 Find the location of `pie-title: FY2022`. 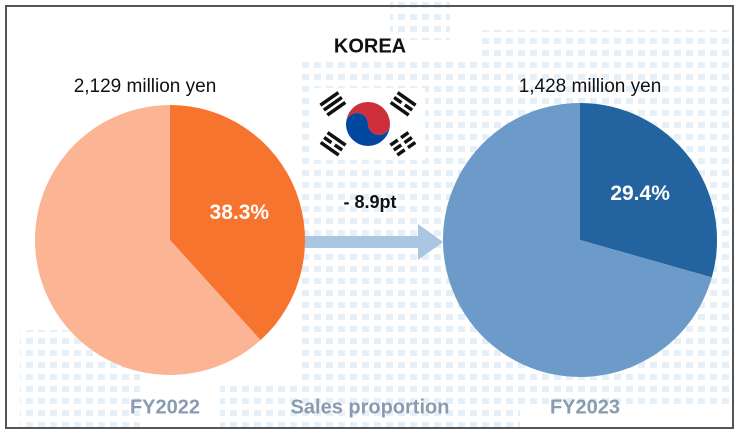

pie-title: FY2022 is located at coordinates (165, 407).